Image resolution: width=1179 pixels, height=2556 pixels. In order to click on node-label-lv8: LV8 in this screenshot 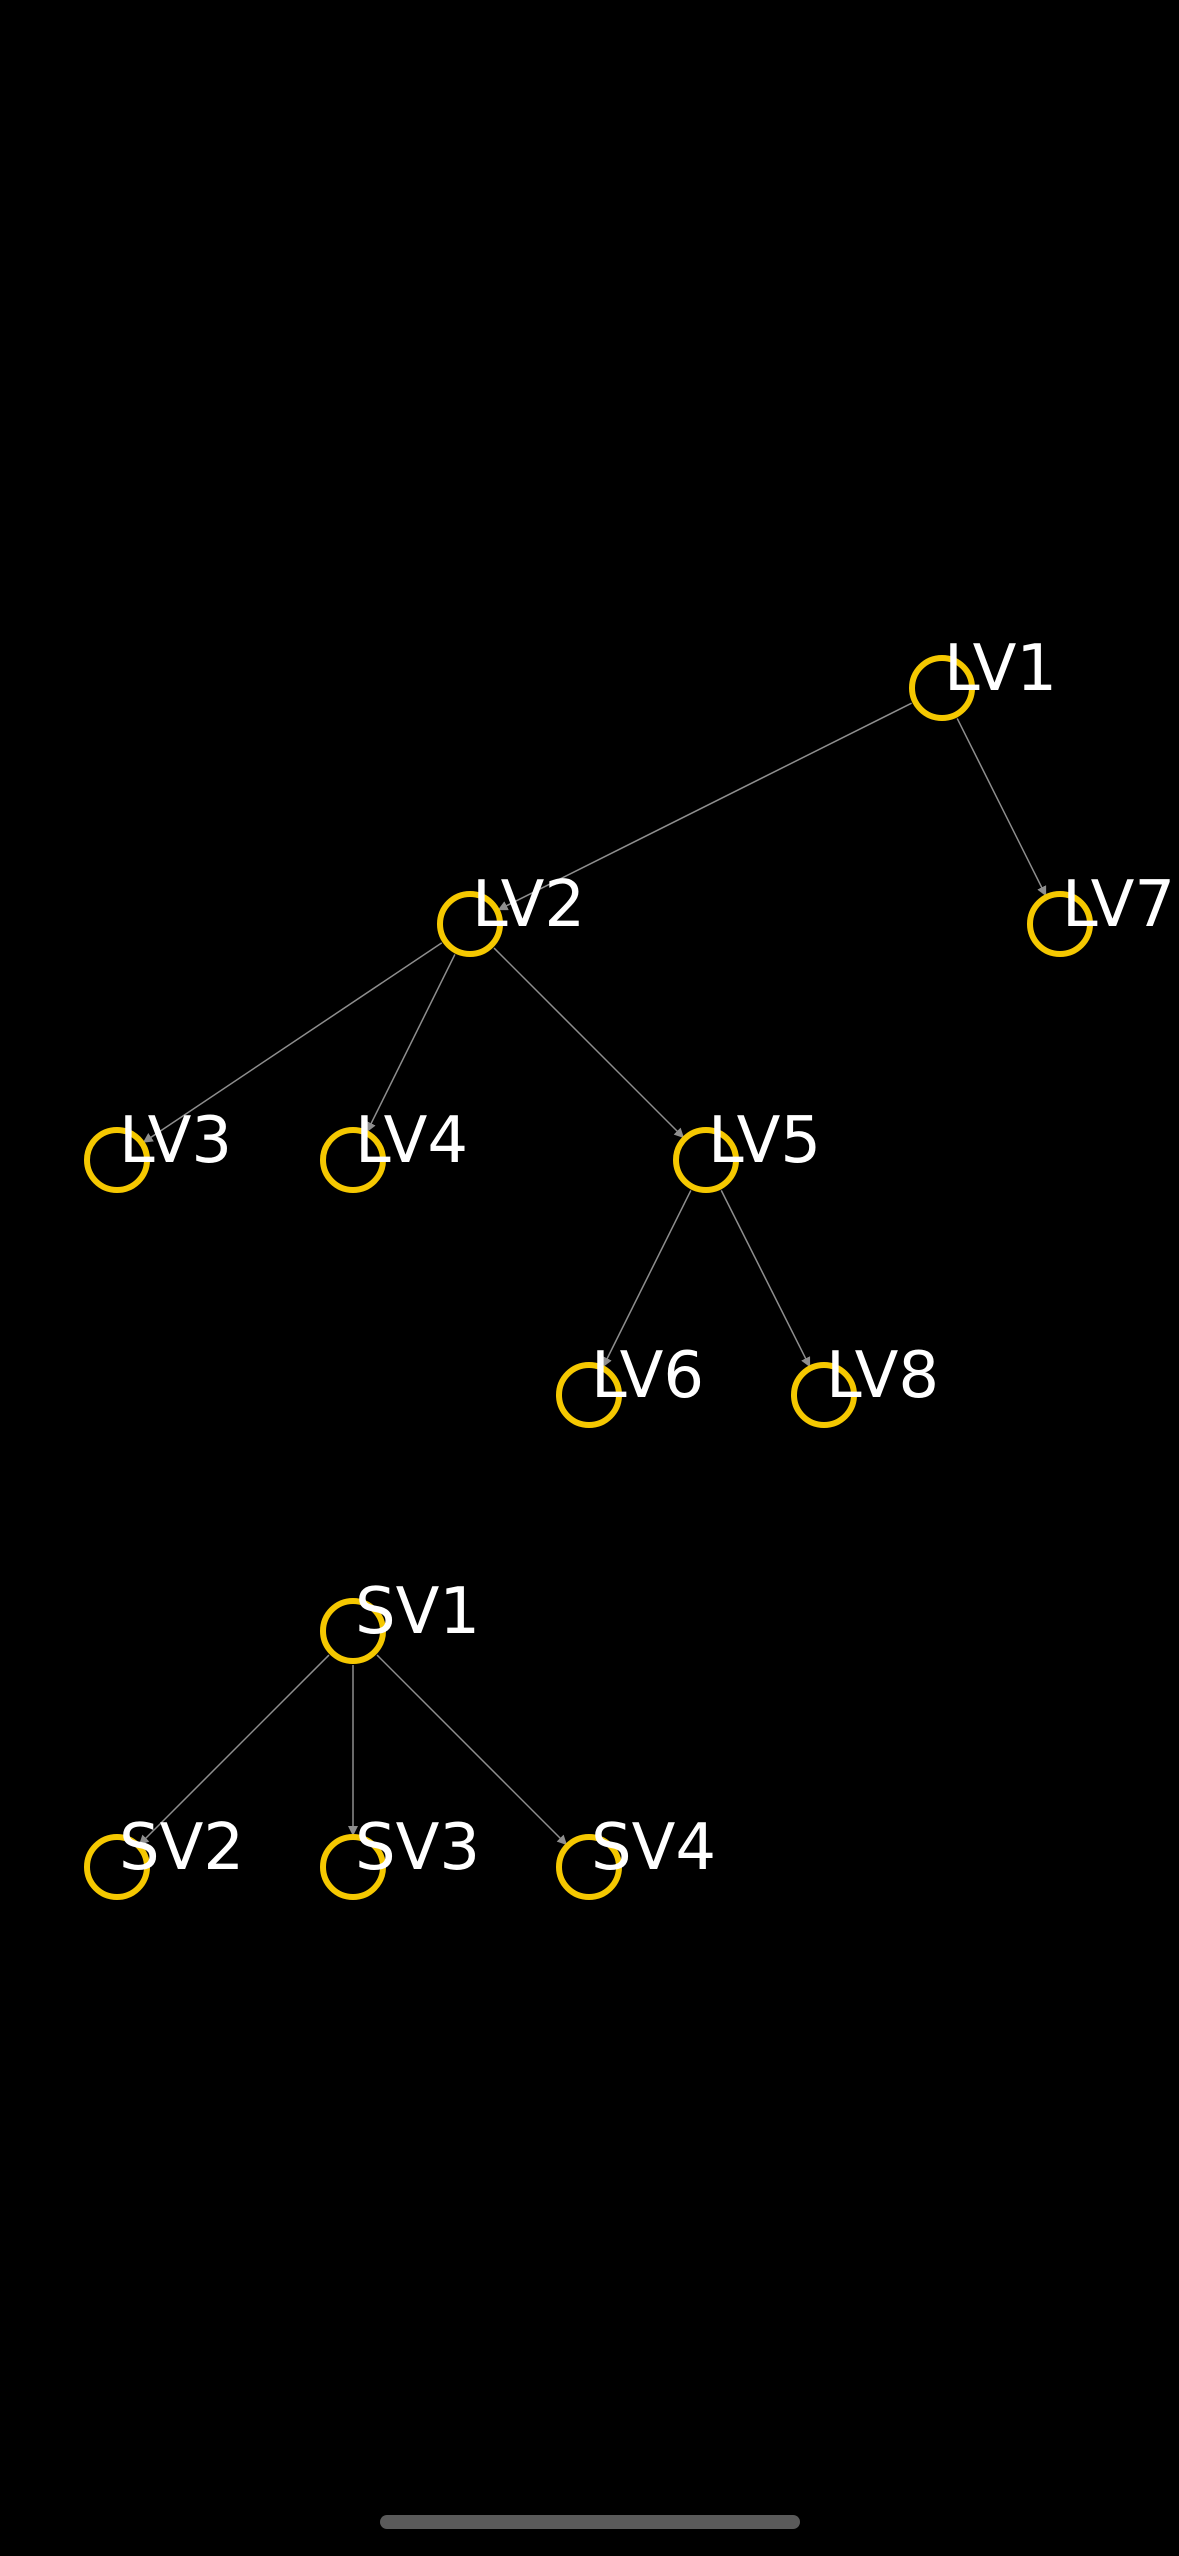, I will do `click(882, 1376)`.